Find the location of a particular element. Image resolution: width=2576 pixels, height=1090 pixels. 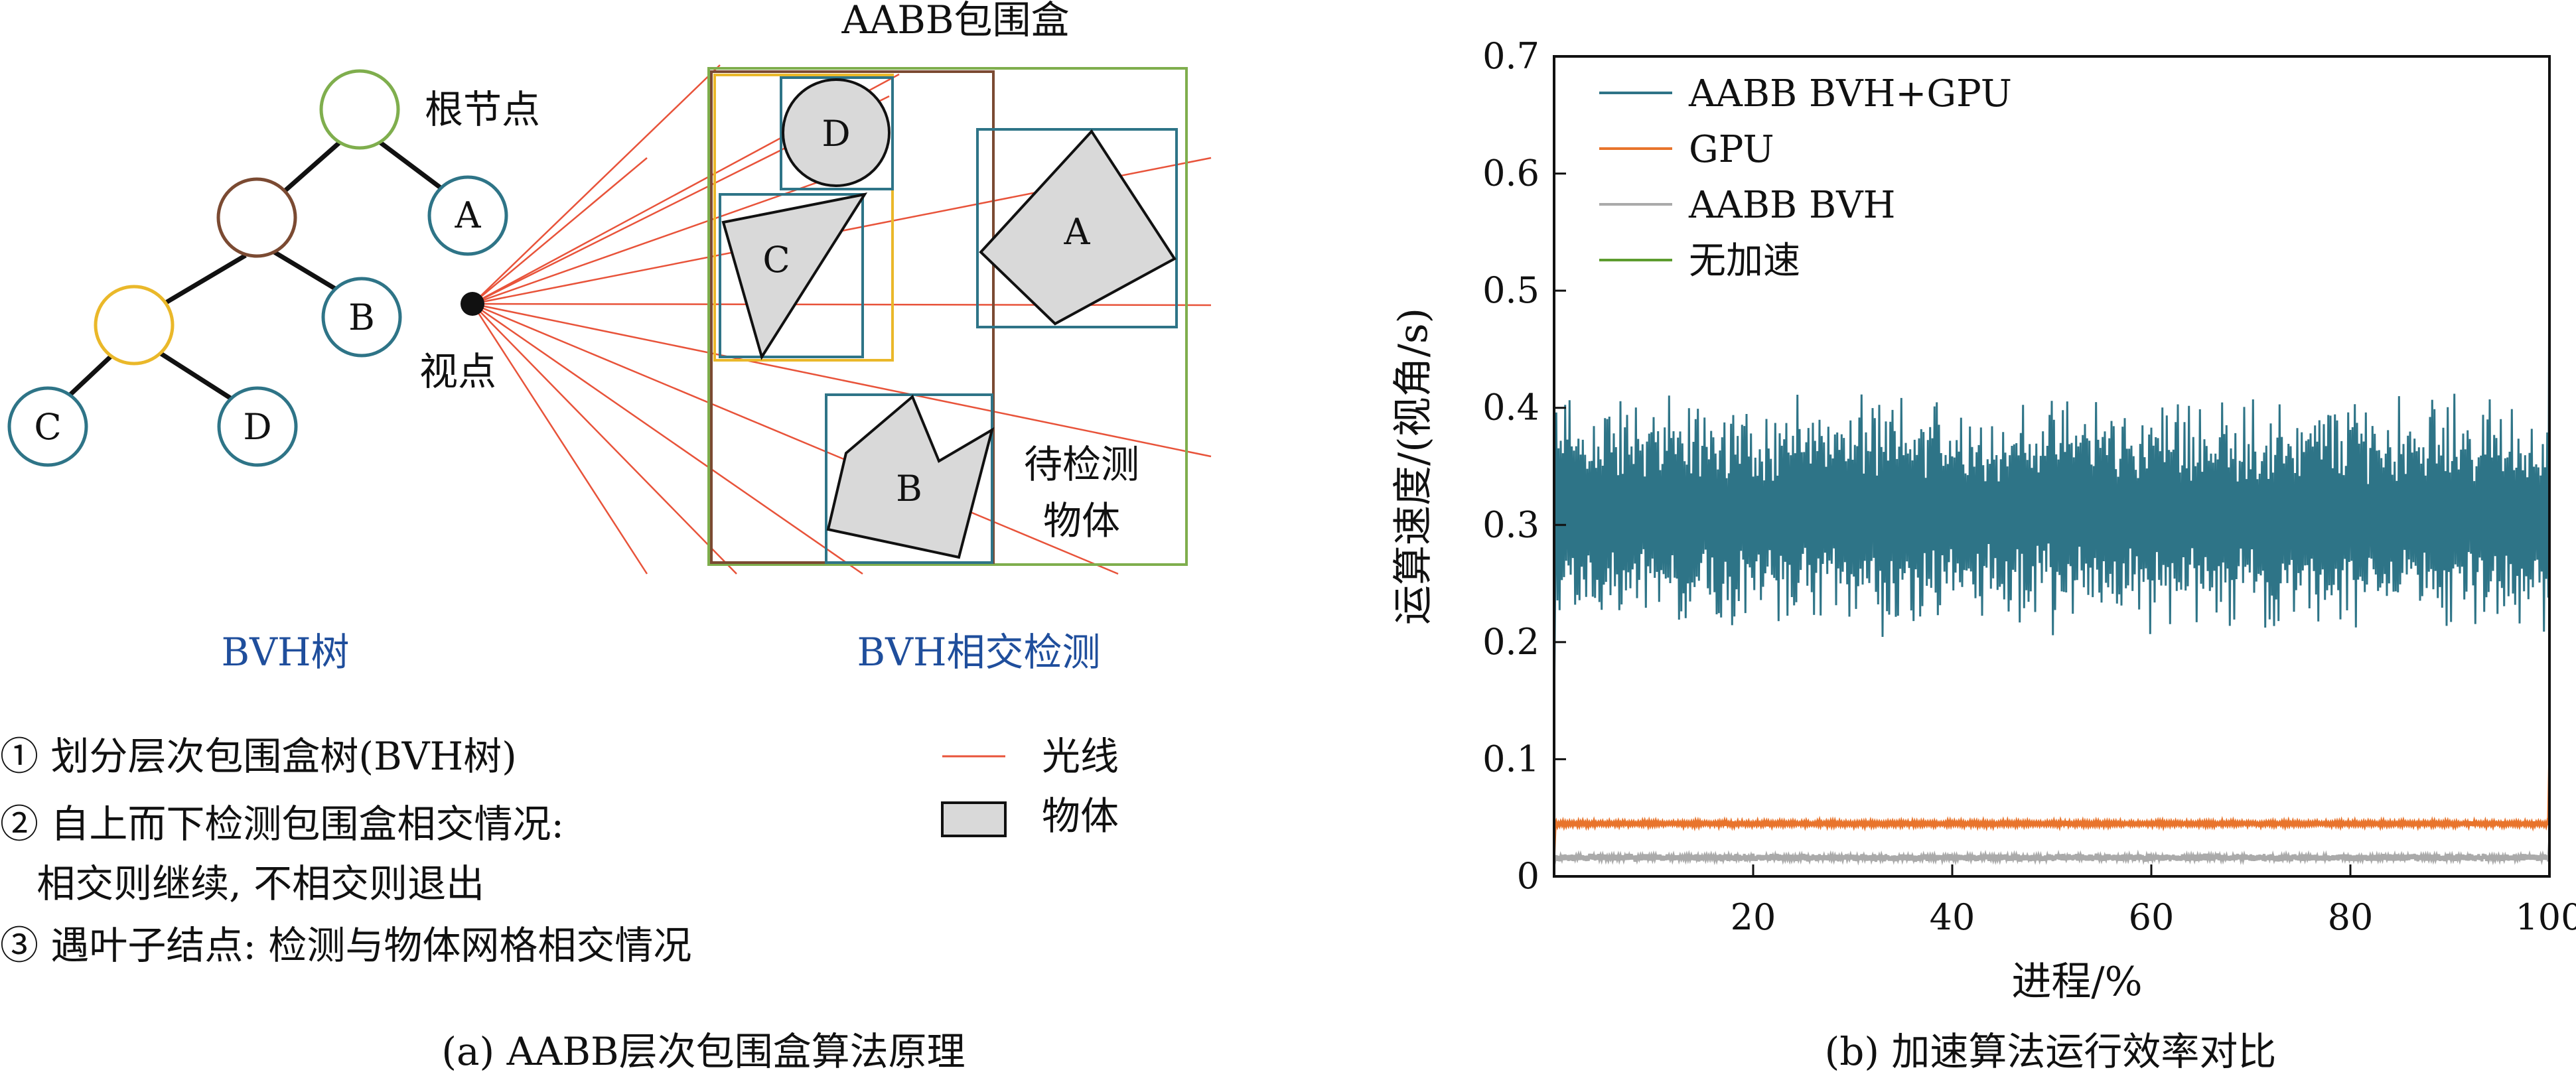

panel-b-caption: (b) 加速算法运行效率对比 is located at coordinates (2051, 1051).